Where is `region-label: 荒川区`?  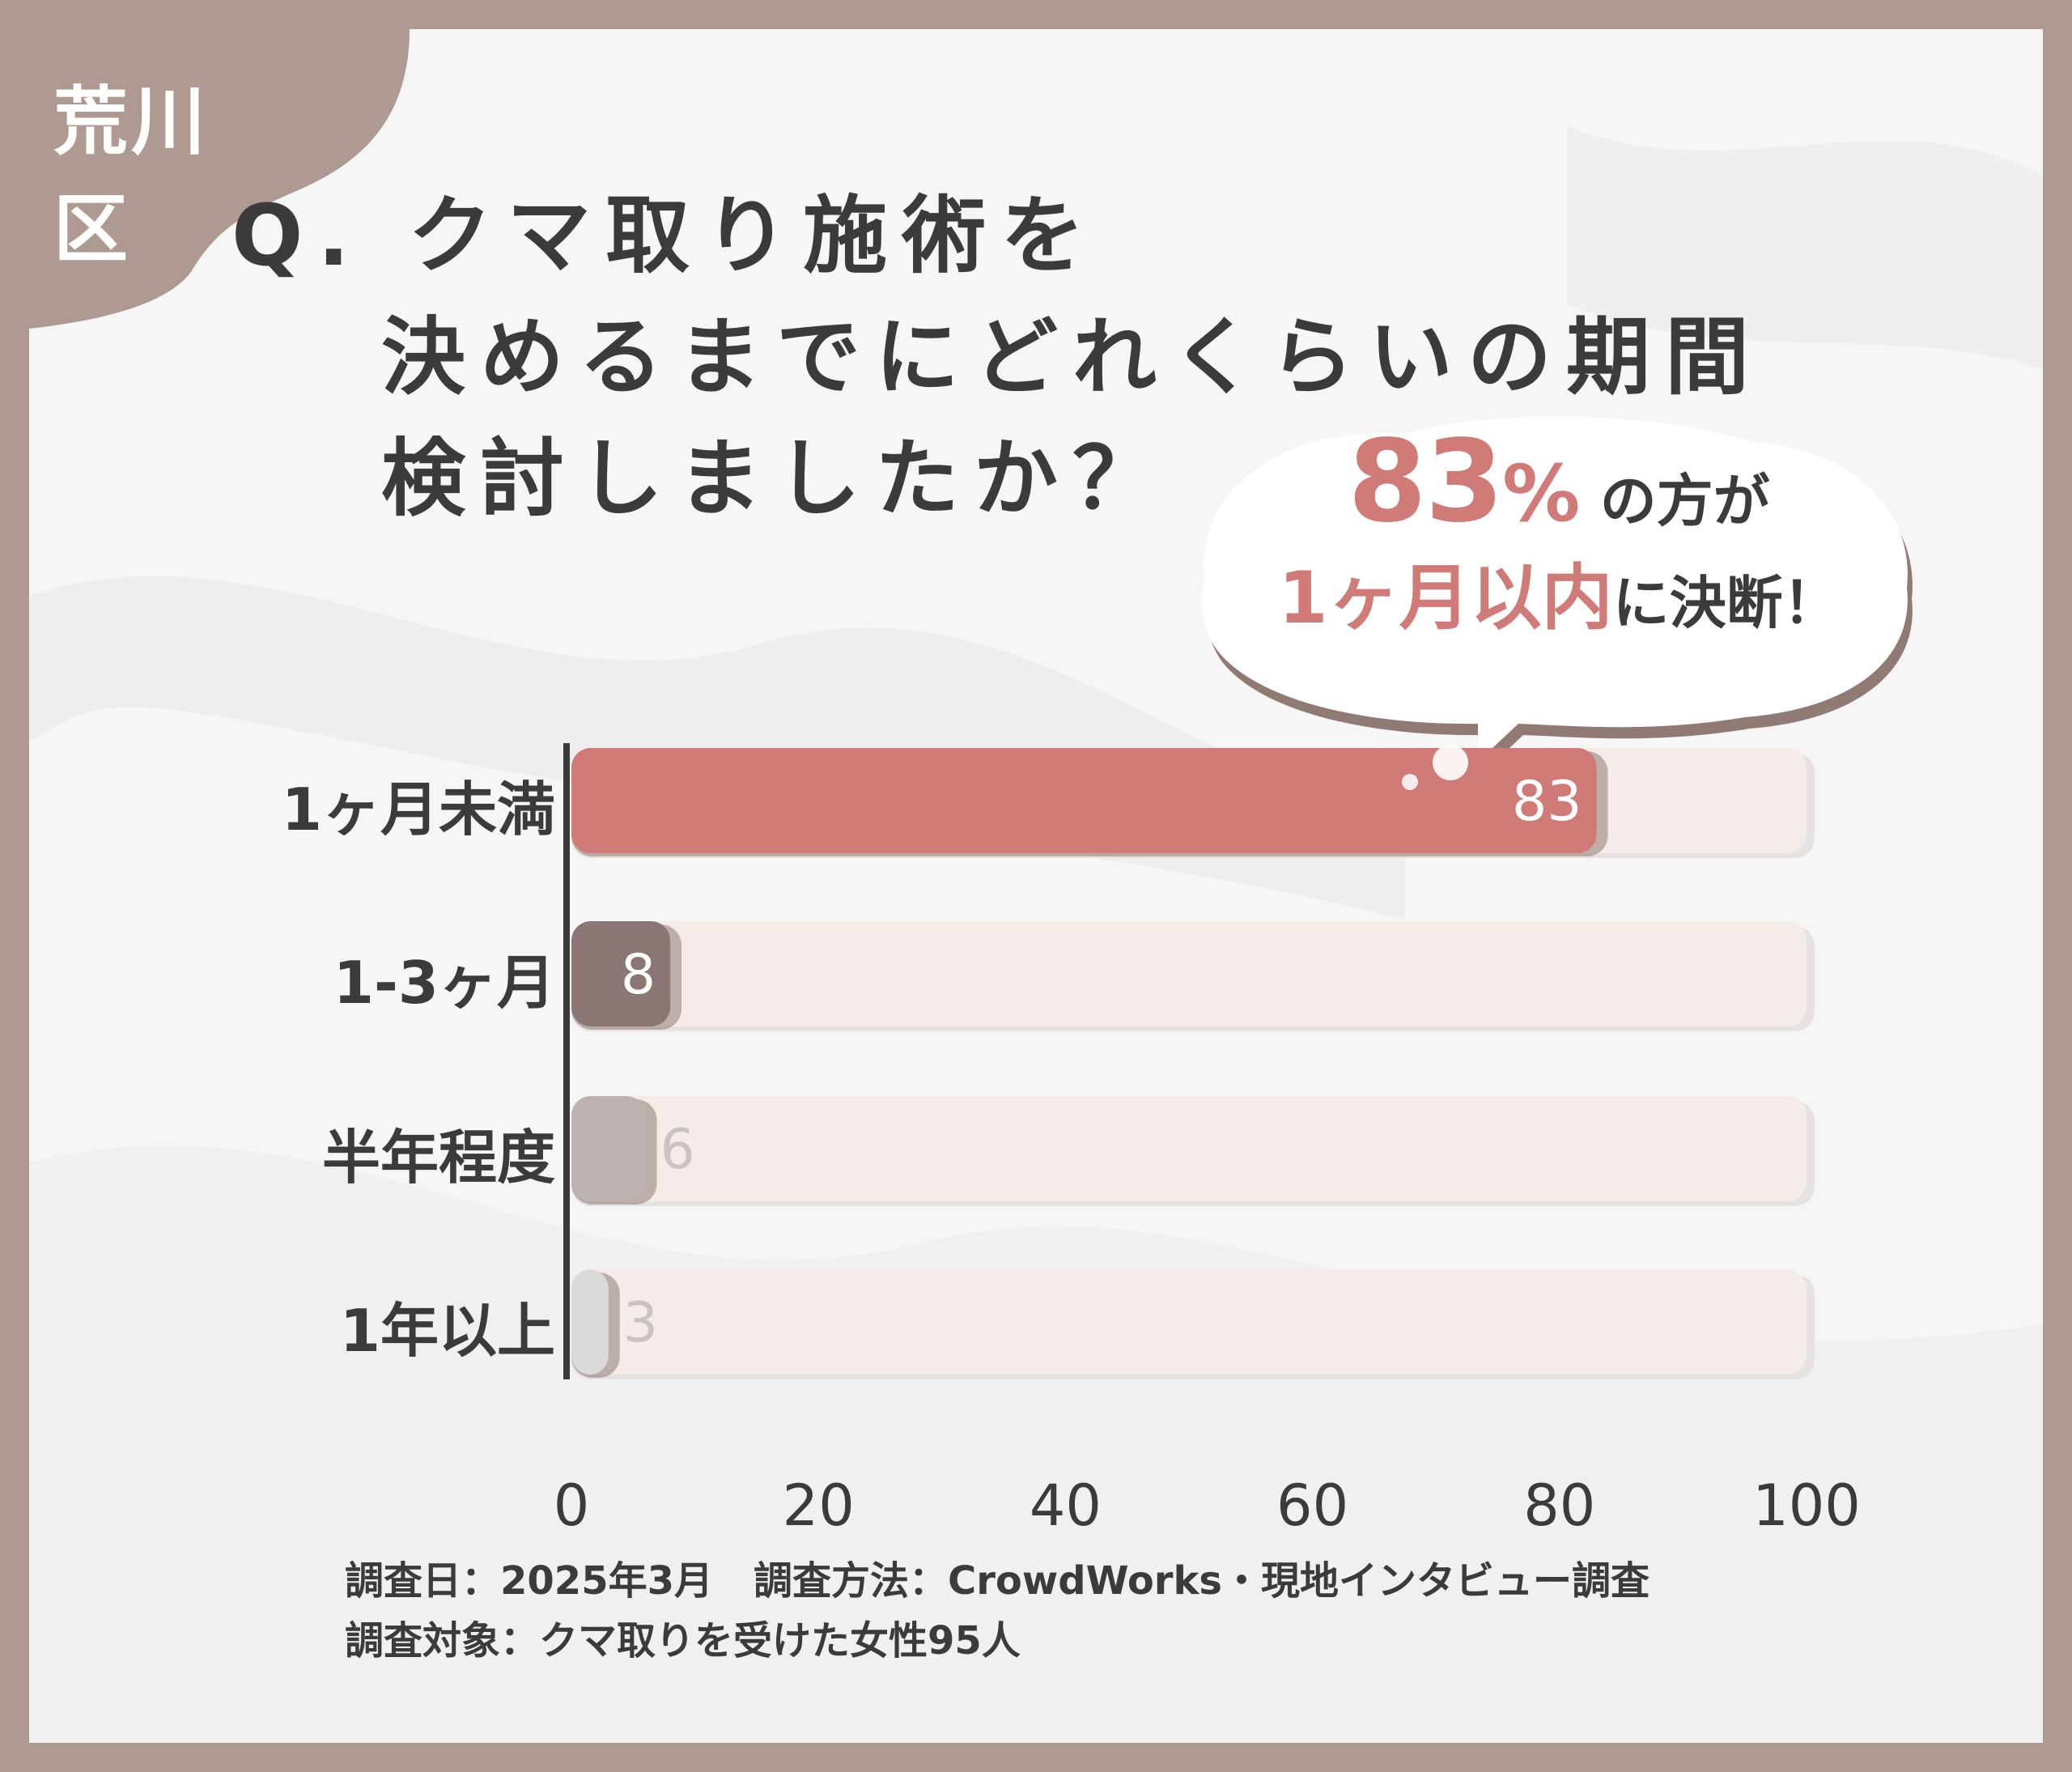 region-label: 荒川区 is located at coordinates (131, 176).